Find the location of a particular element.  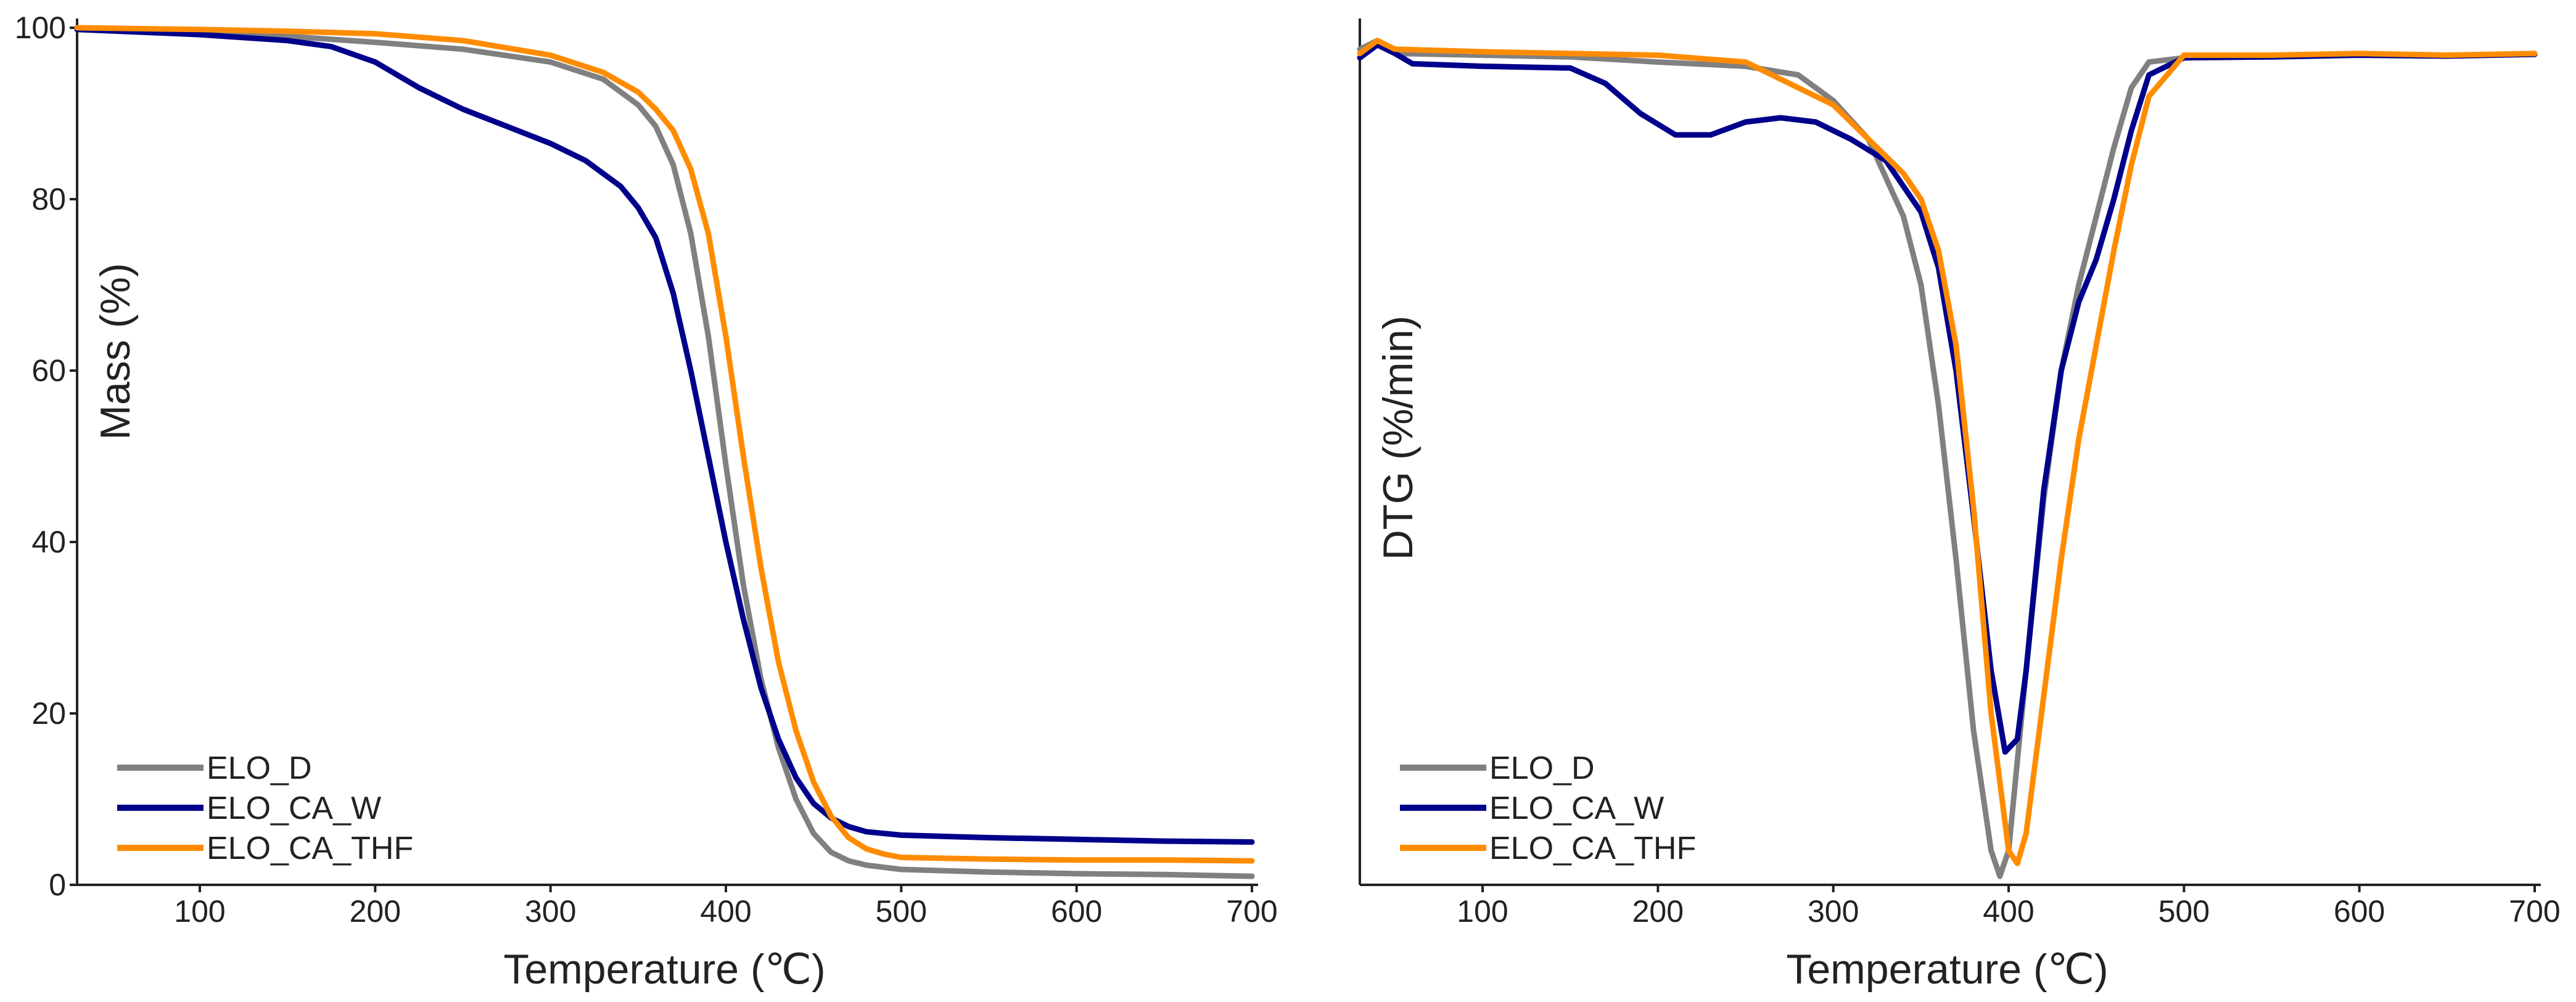

y-axis-title: Mass (%) is located at coordinates (115, 351).